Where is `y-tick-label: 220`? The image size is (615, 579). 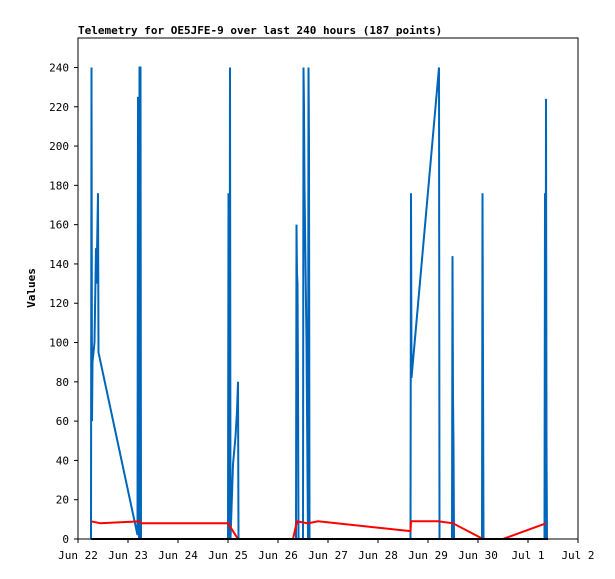
y-tick-label: 220 is located at coordinates (59, 107).